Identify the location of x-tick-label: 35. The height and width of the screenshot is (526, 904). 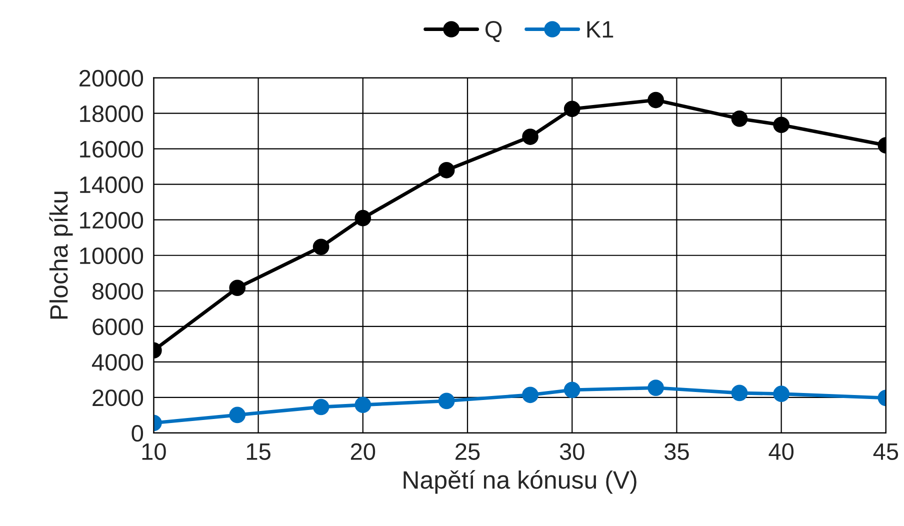
(676, 451).